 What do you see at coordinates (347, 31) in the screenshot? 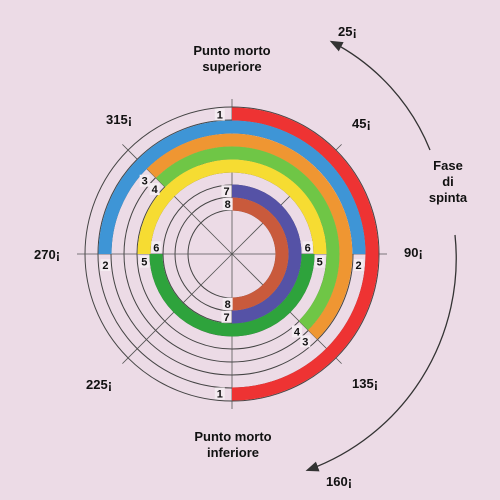
I see `angle-25-label: 25¡` at bounding box center [347, 31].